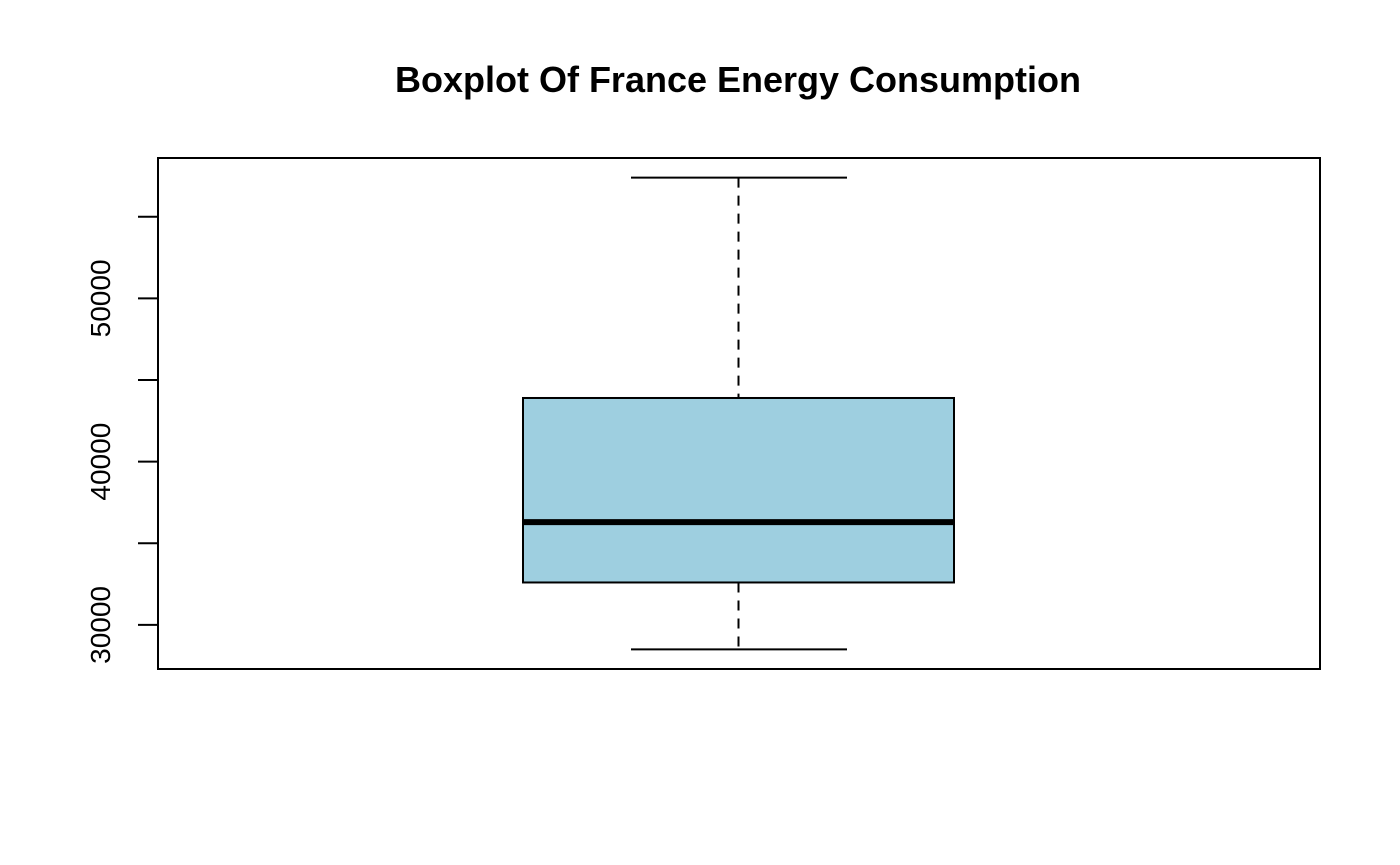  What do you see at coordinates (100, 298) in the screenshot?
I see `y-tick-label: 50000` at bounding box center [100, 298].